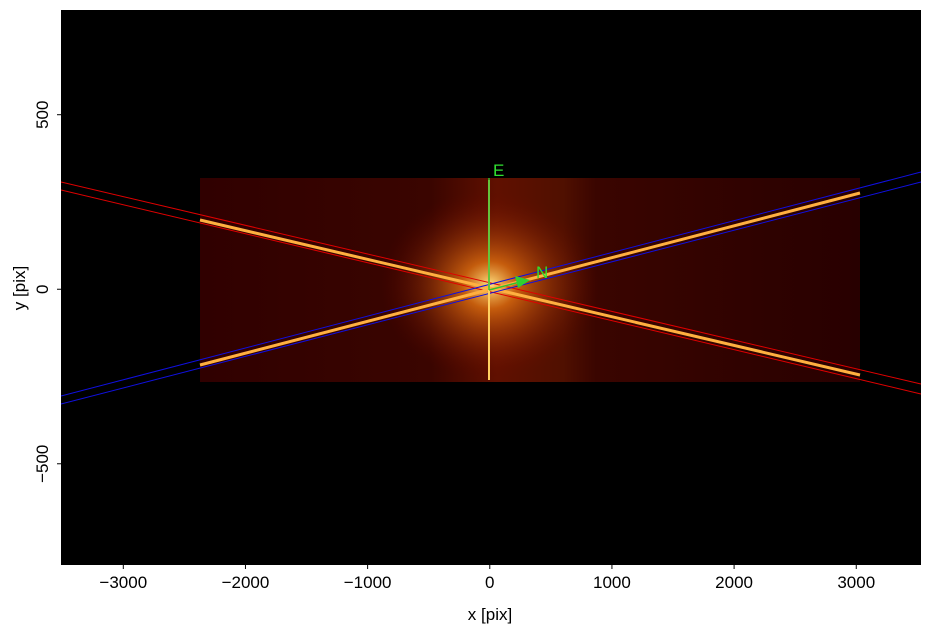 This screenshot has width=932, height=639. What do you see at coordinates (42, 115) in the screenshot?
I see `y-tick-label: 500` at bounding box center [42, 115].